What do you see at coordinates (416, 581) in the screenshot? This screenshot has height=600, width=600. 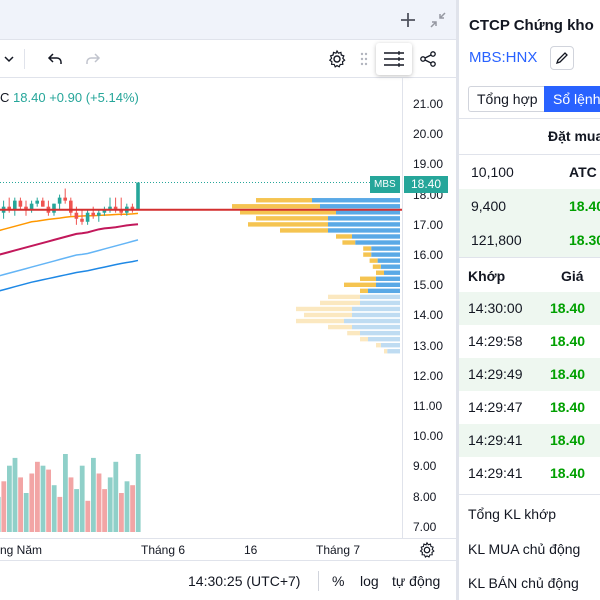 I see `auto-scale-toggle: tự động` at bounding box center [416, 581].